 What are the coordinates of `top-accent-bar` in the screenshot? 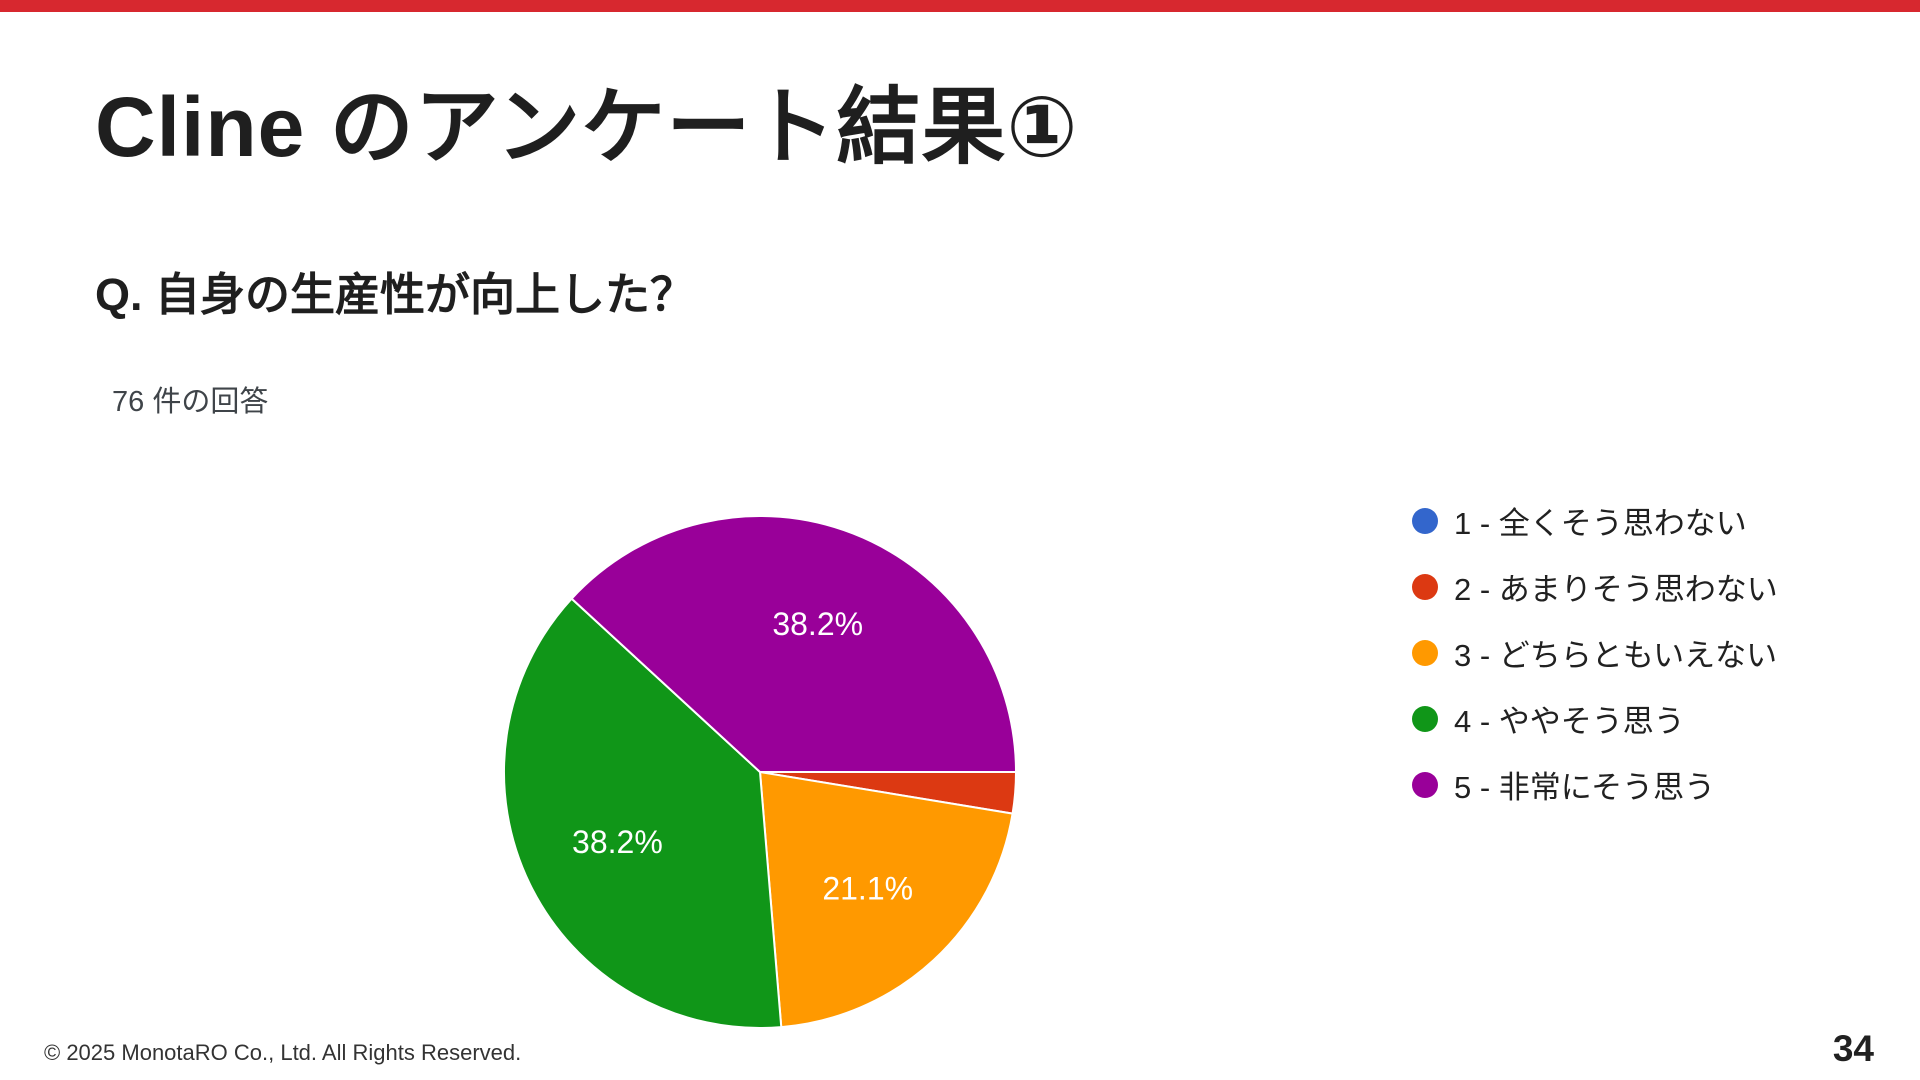 It's located at (960, 6).